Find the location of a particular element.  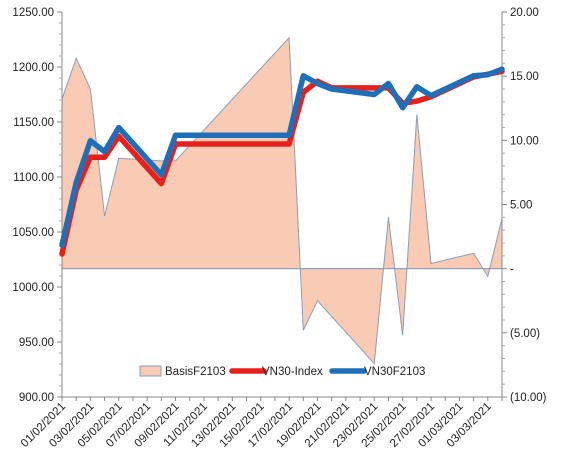

left-tick-label: 1050.00 is located at coordinates (33, 233).